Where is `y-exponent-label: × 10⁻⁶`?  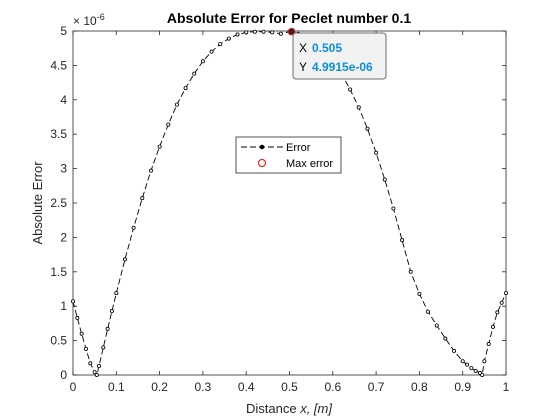
y-exponent-label: × 10⁻⁶ is located at coordinates (89, 20).